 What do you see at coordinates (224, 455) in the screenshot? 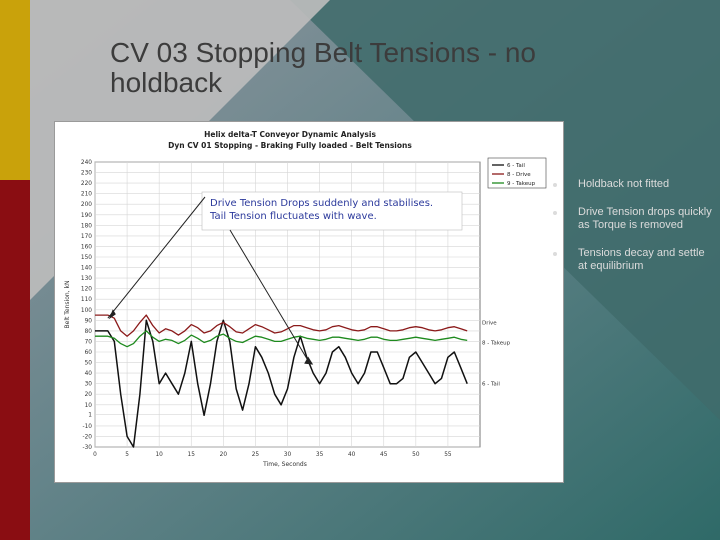
I see `x-tick-label: 20` at bounding box center [224, 455].